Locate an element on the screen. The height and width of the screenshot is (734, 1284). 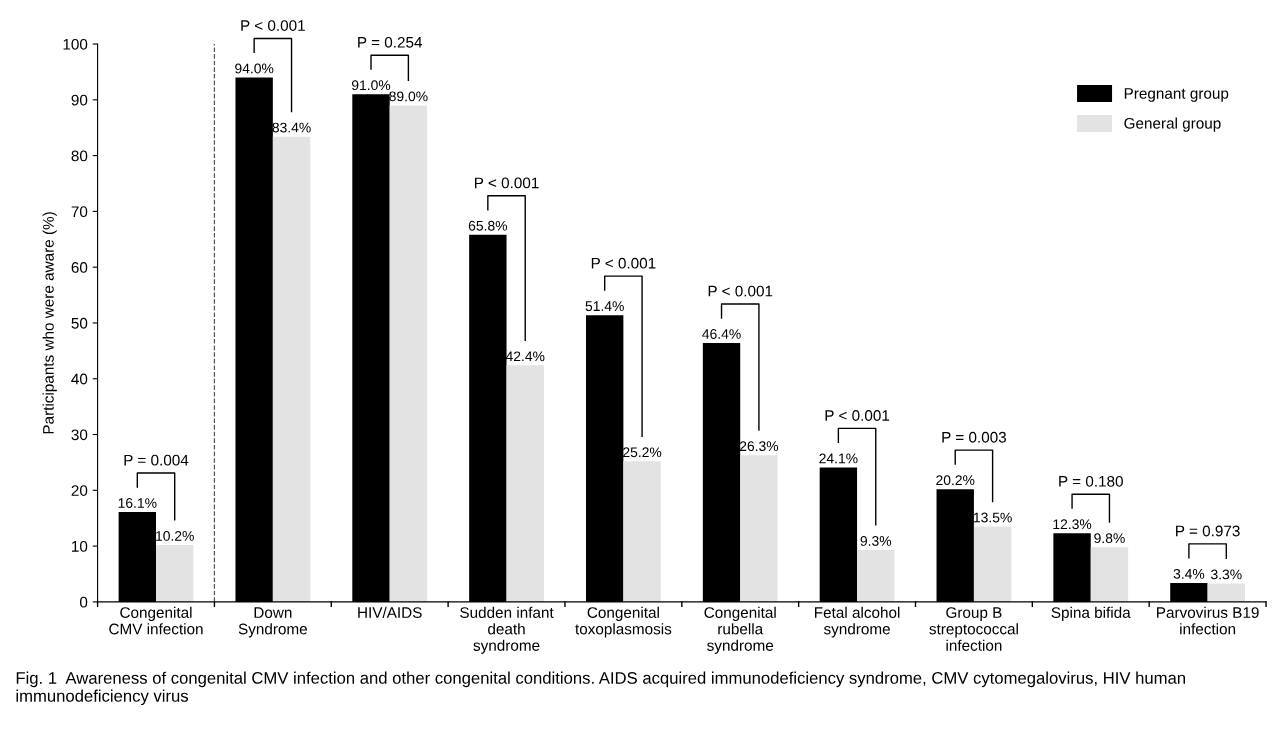
annotation: P = 0.973 is located at coordinates (1208, 531).